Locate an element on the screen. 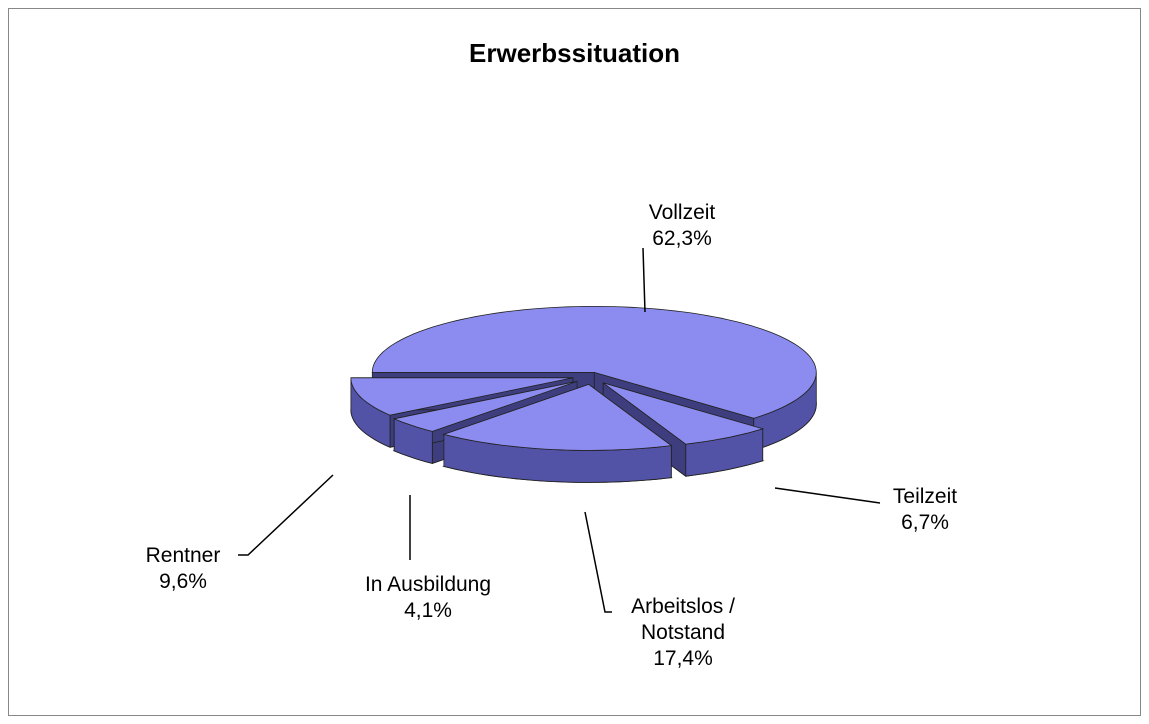 The width and height of the screenshot is (1149, 724). chart-title: Erwerbssituation is located at coordinates (574, 53).